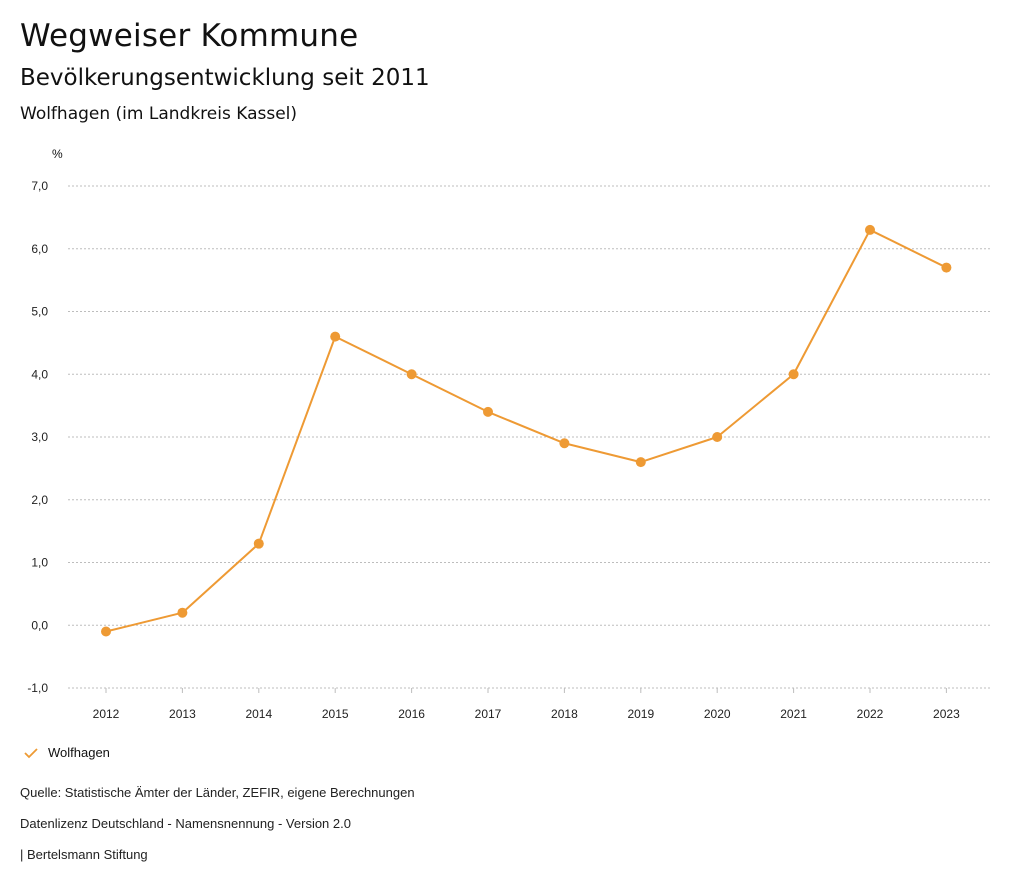  What do you see at coordinates (106, 714) in the screenshot?
I see `x-tick-label: 2012` at bounding box center [106, 714].